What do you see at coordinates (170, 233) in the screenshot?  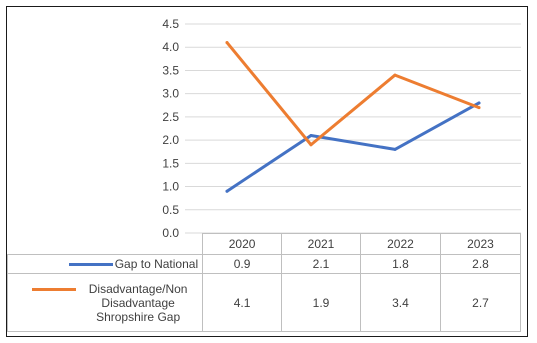 I see `y-tick-label: 0.0` at bounding box center [170, 233].